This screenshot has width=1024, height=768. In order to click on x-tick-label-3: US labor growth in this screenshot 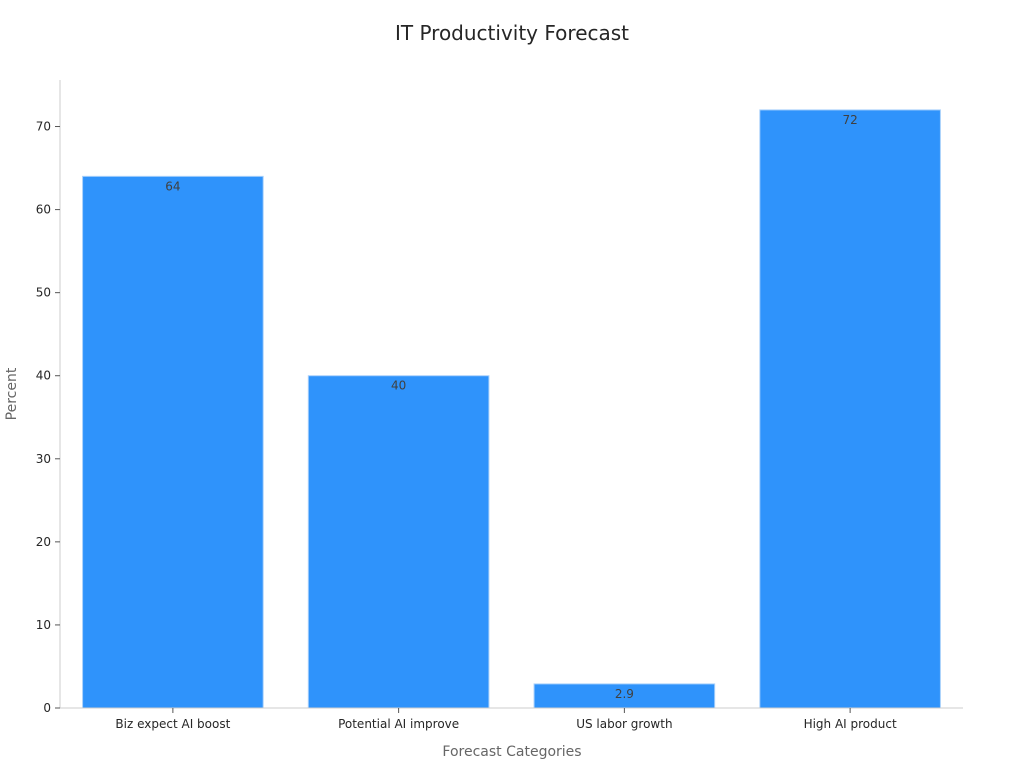, I will do `click(624, 724)`.